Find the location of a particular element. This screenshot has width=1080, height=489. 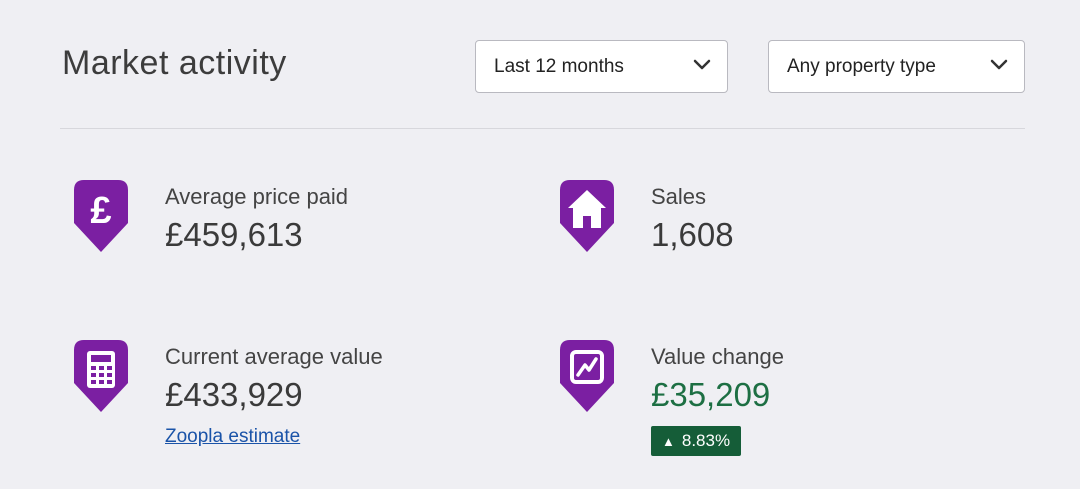

zoopla-estimate-link: Zoopla estimate is located at coordinates (233, 436).